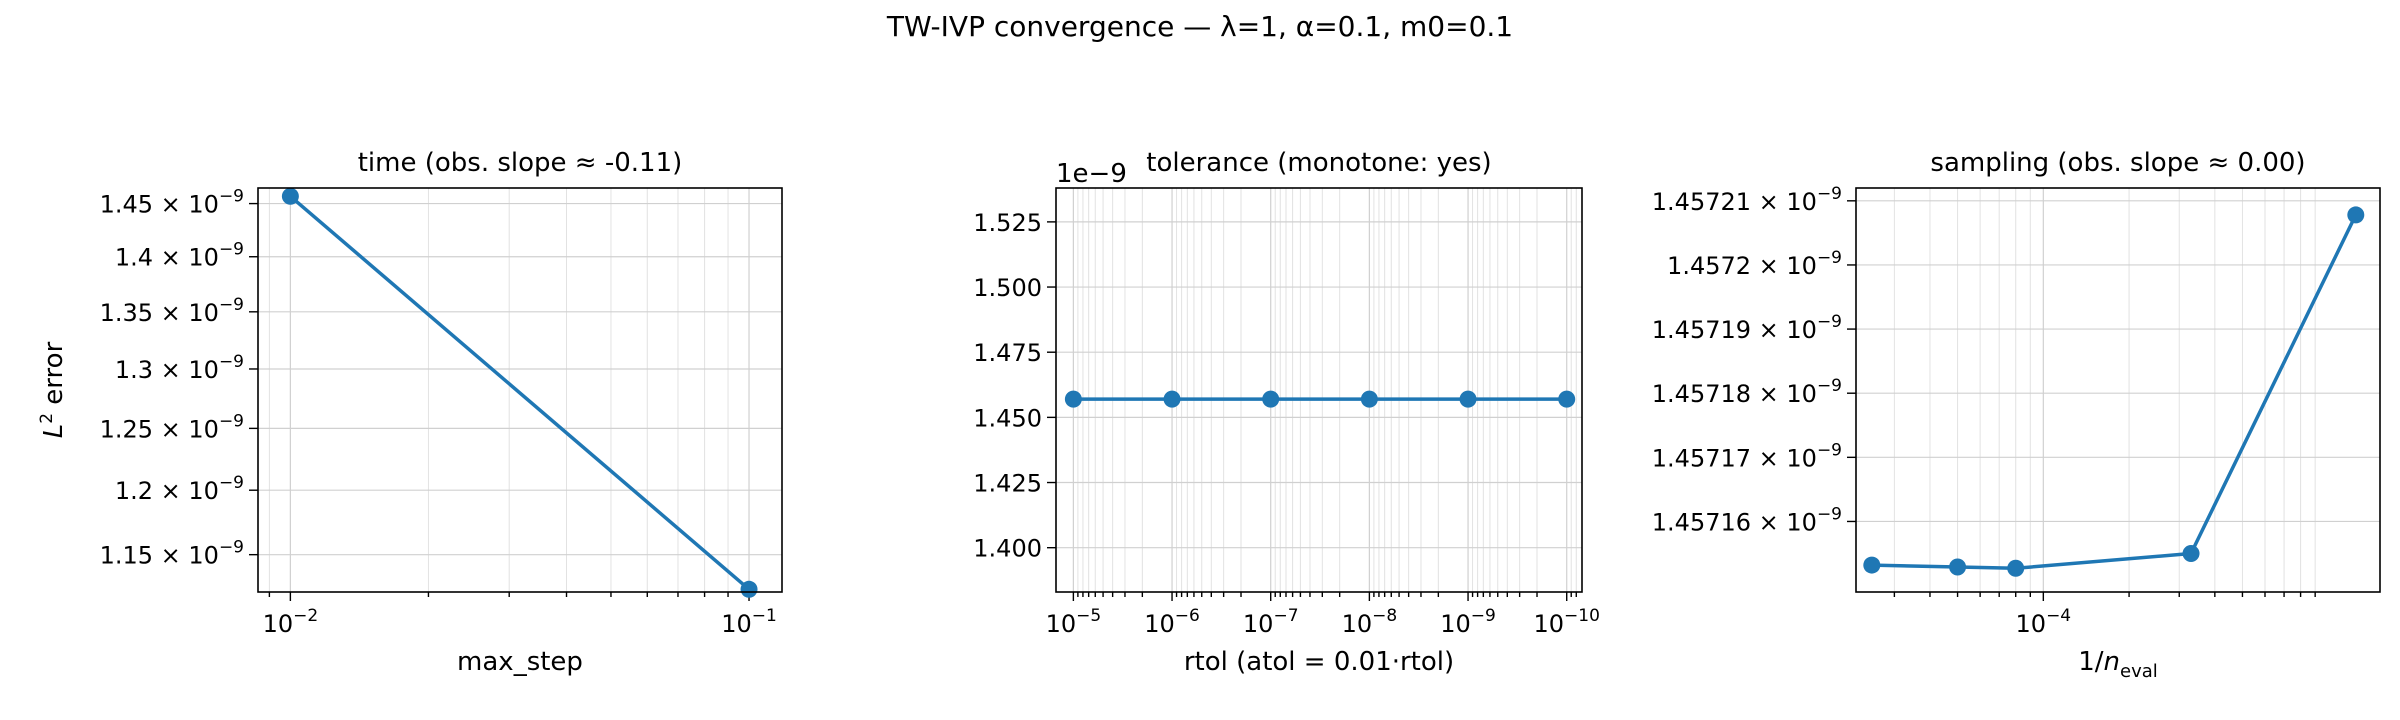  Describe the element at coordinates (520, 662) in the screenshot. I see `panel-time-xlabel: max_step` at that location.